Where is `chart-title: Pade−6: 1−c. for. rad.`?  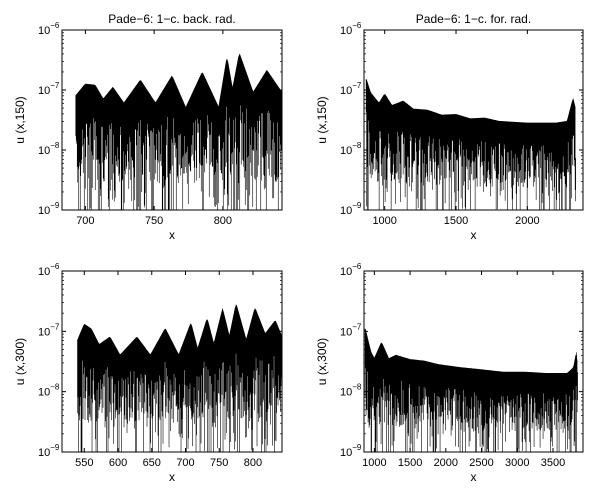 chart-title: Pade−6: 1−c. for. rad. is located at coordinates (473, 19).